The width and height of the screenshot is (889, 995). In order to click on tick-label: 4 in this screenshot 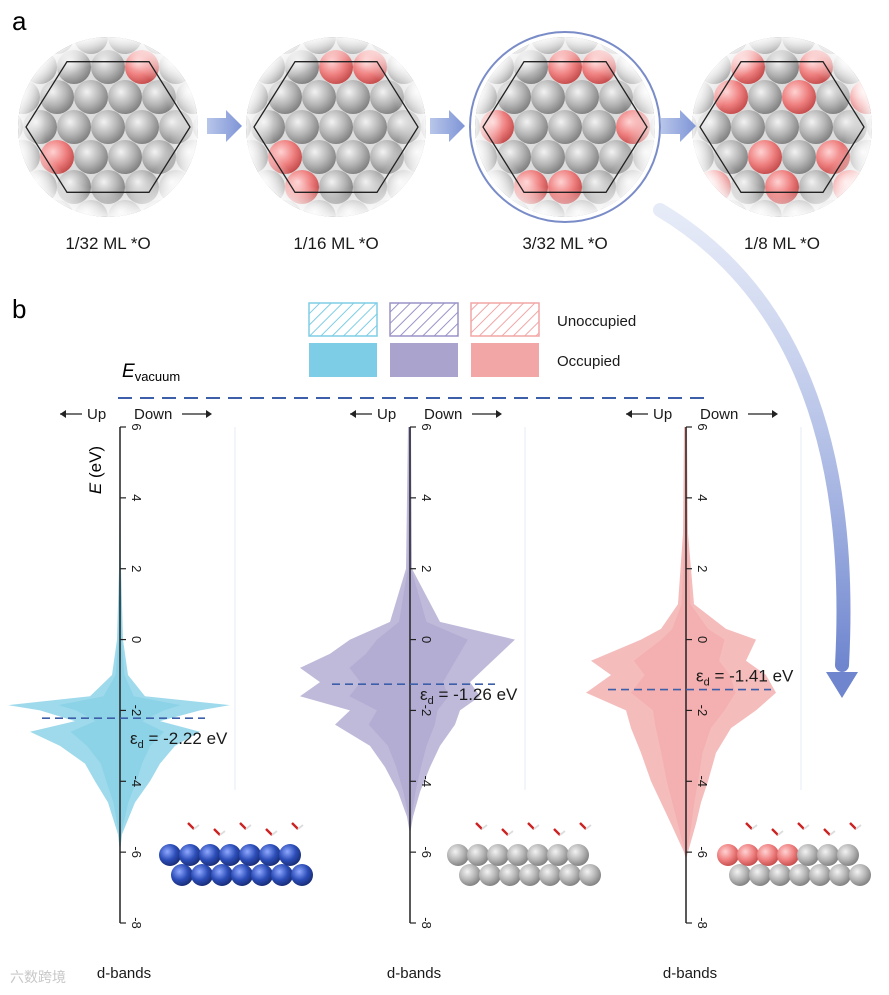, I will do `click(426, 497)`.